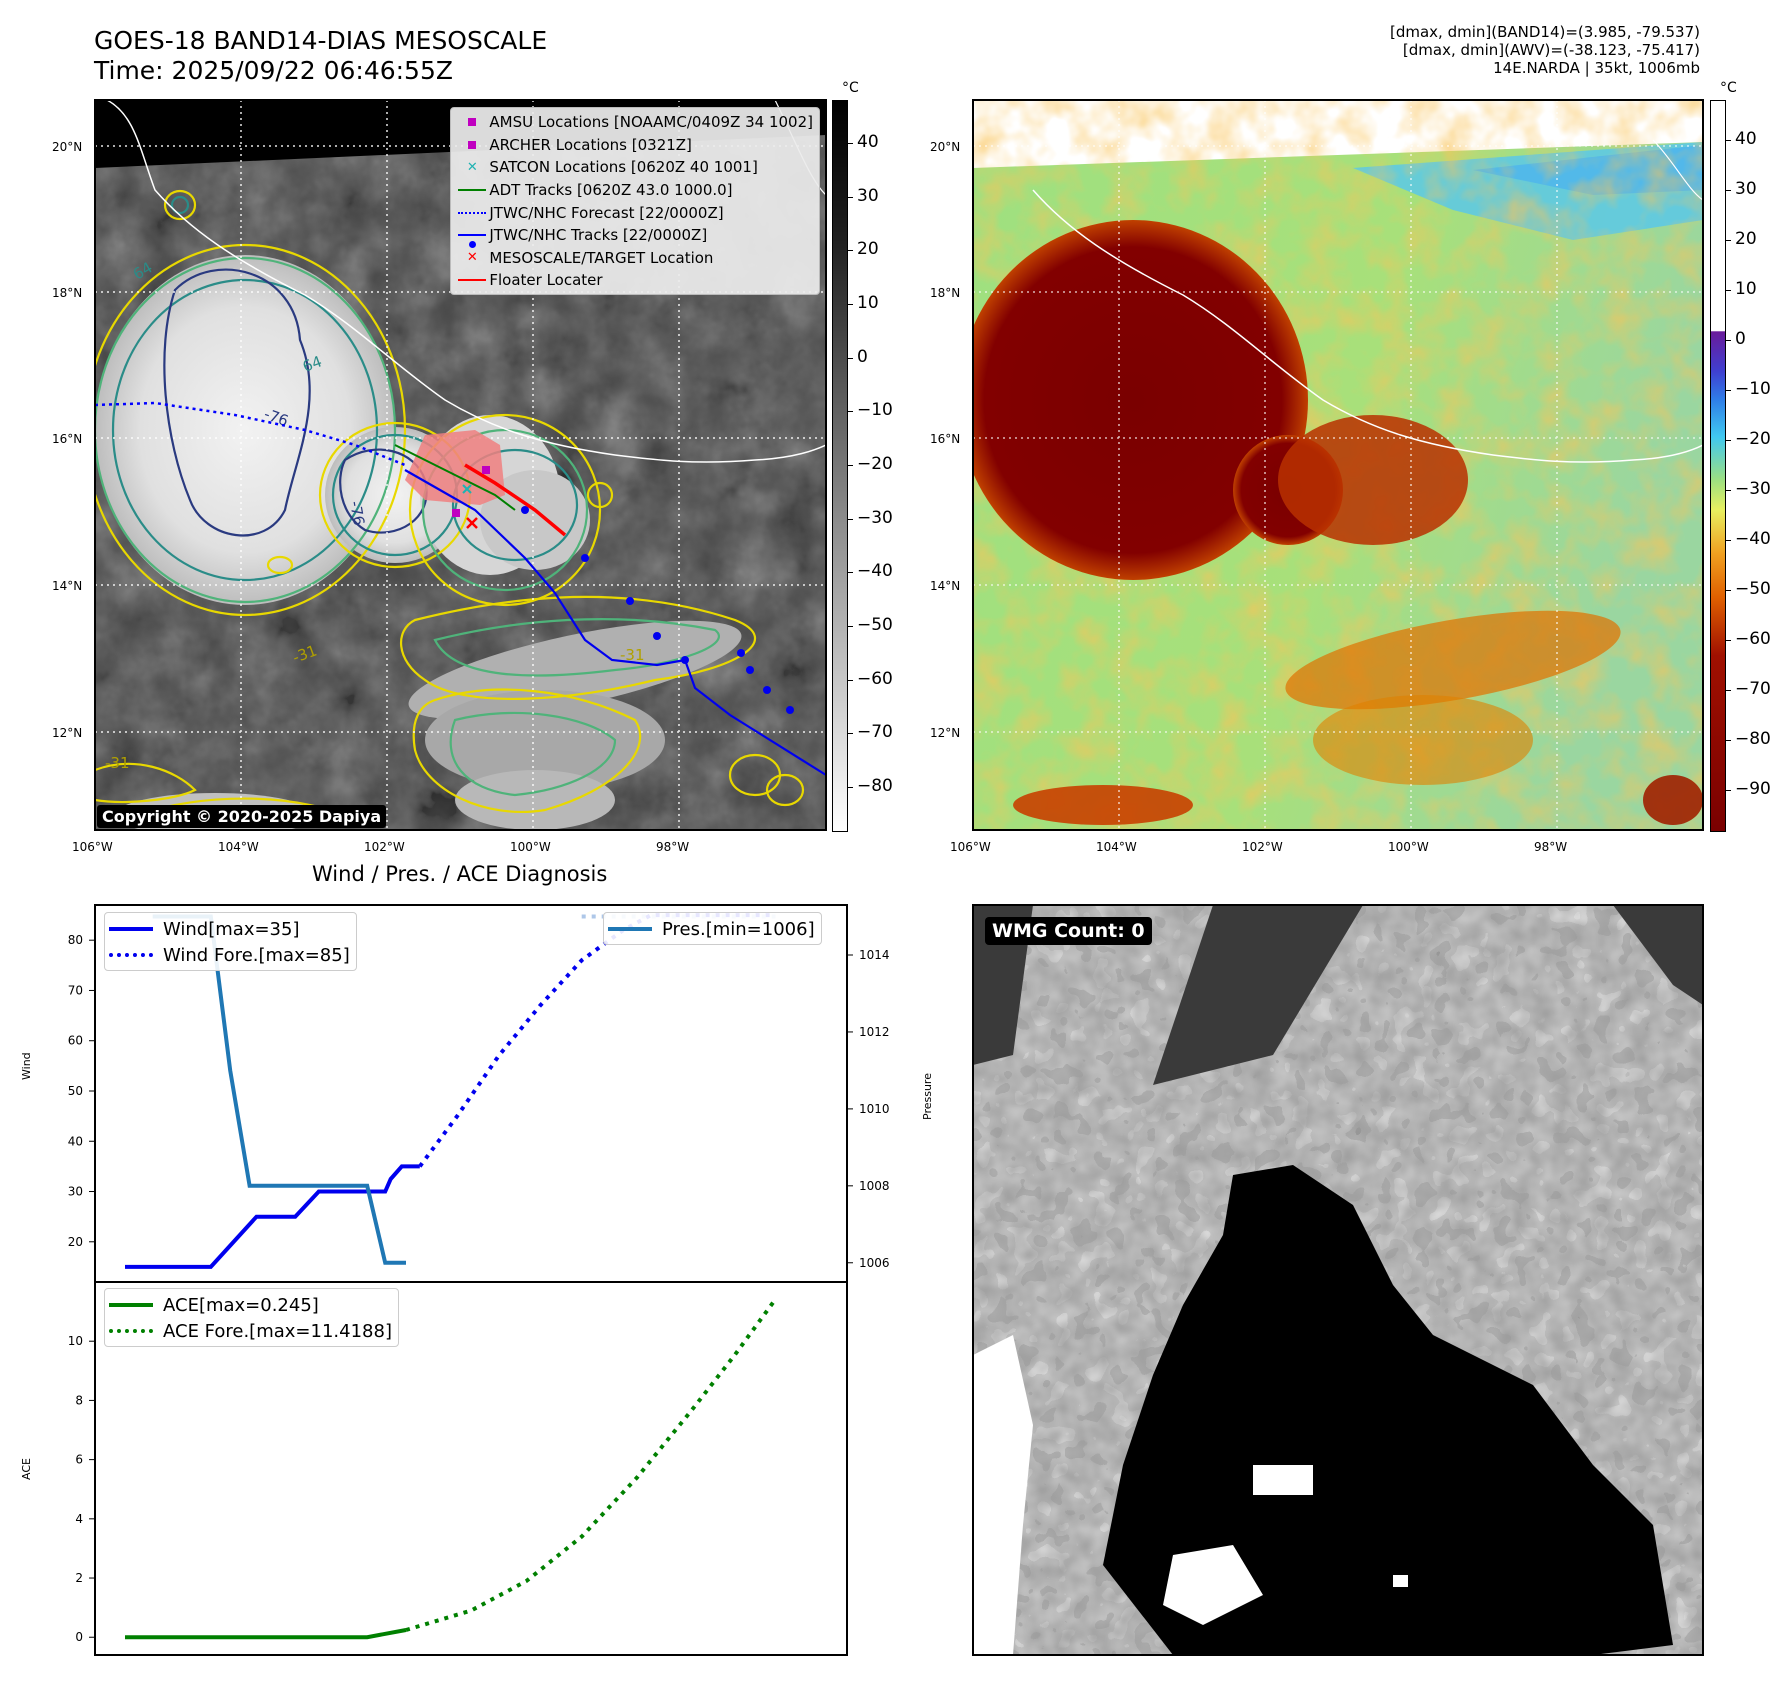 The width and height of the screenshot is (1788, 1690). I want to click on colorbar-tick-label: 10, so click(868, 302).